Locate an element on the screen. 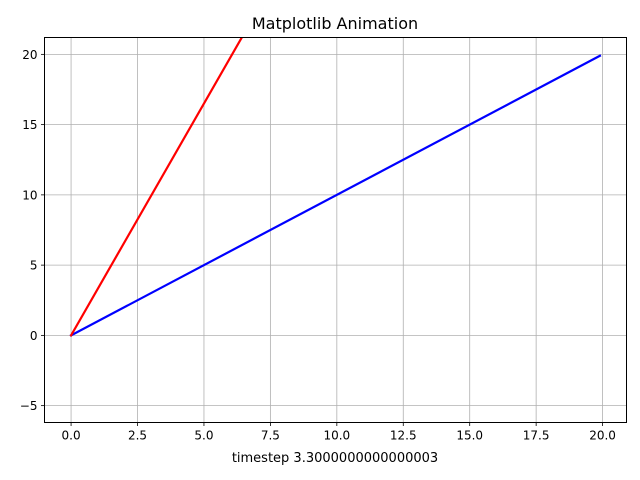 The width and height of the screenshot is (640, 480). y-tick-label: 20 is located at coordinates (29, 55).